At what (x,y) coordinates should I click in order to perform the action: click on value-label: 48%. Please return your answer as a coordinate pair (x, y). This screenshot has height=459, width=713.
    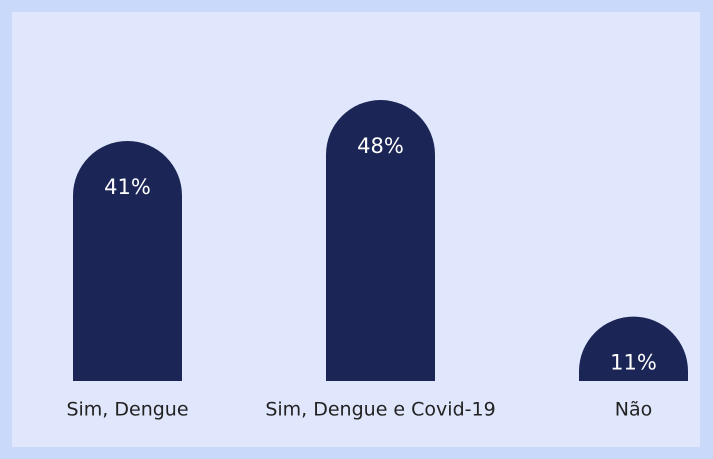
    Looking at the image, I should click on (380, 146).